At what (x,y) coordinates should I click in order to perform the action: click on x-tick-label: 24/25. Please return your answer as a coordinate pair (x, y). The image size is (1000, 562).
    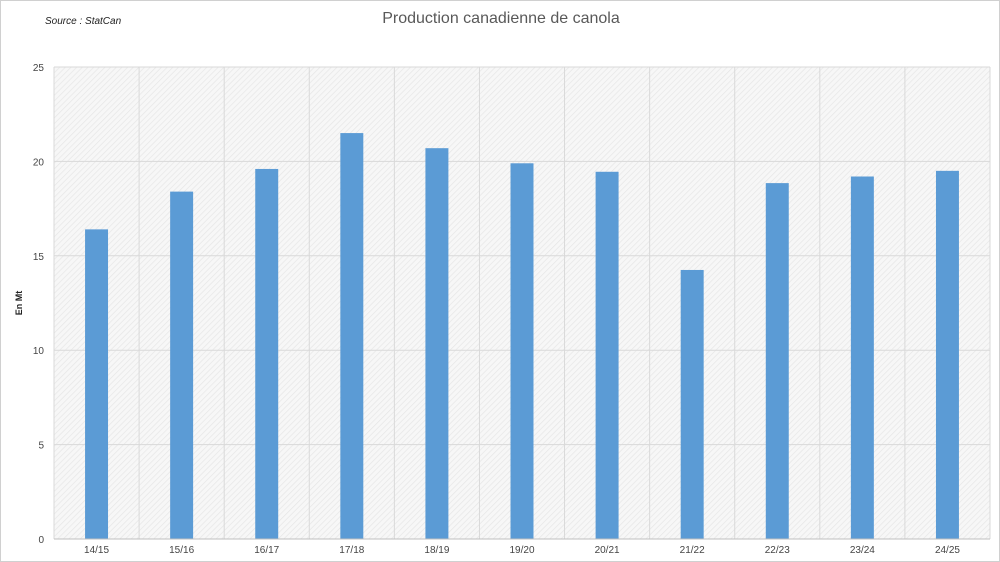
    Looking at the image, I should click on (947, 550).